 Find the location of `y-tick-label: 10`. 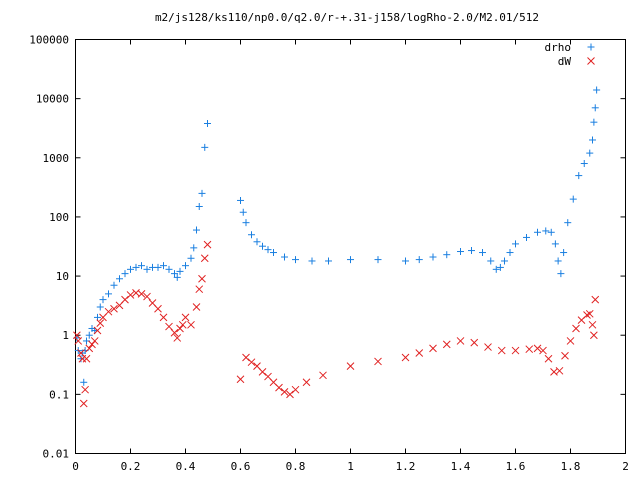

y-tick-label: 10 is located at coordinates (62, 276).